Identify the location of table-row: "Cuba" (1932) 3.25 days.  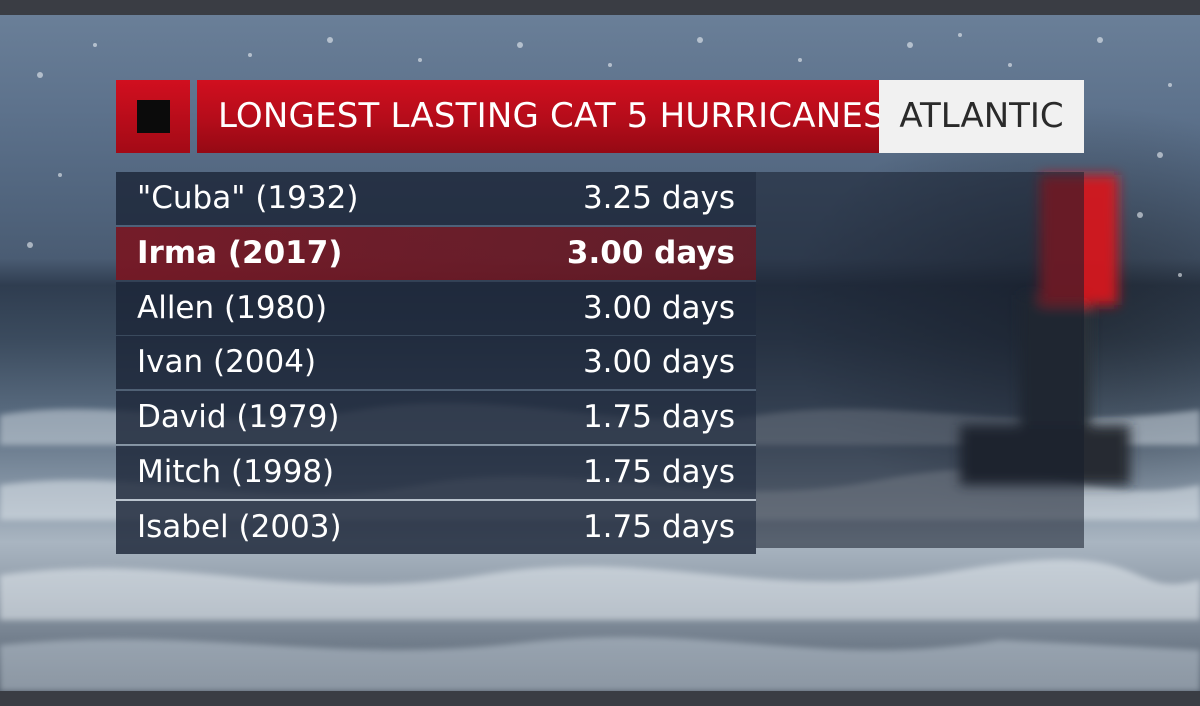
(436, 198).